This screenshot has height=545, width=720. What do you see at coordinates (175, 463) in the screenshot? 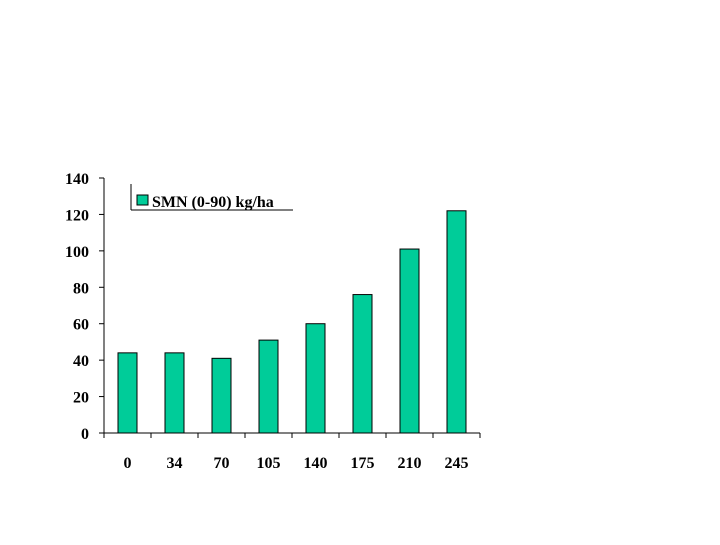
I see `x-tick-label: 34` at bounding box center [175, 463].